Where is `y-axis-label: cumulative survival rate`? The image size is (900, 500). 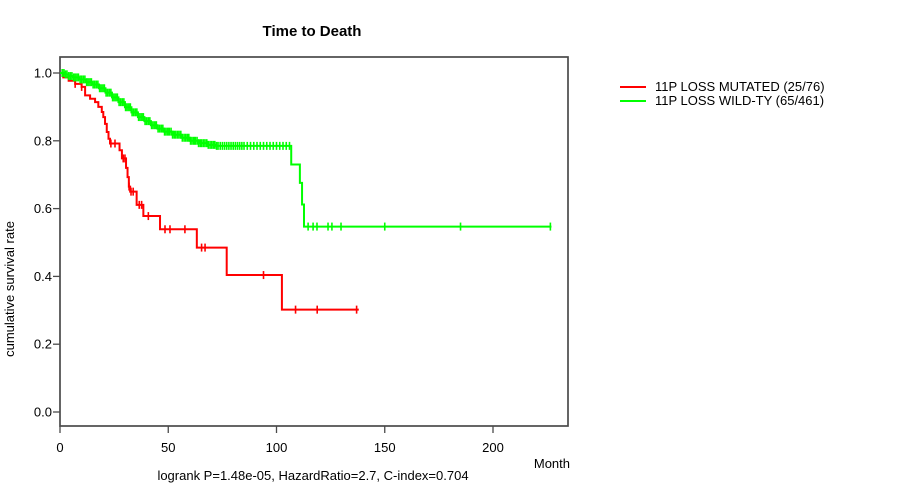 y-axis-label: cumulative survival rate is located at coordinates (9, 289).